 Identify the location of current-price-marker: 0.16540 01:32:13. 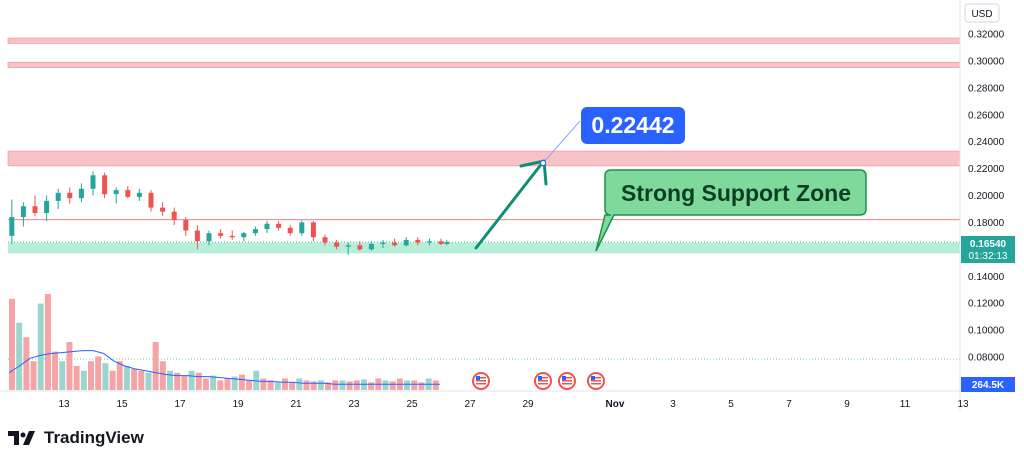
(988, 249).